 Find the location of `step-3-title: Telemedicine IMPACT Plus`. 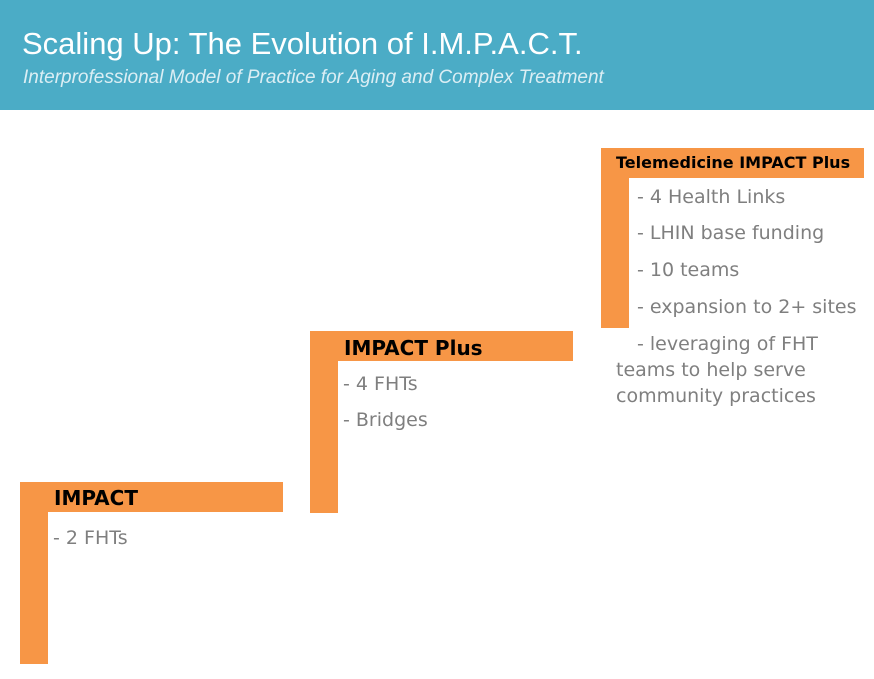

step-3-title: Telemedicine IMPACT Plus is located at coordinates (733, 162).